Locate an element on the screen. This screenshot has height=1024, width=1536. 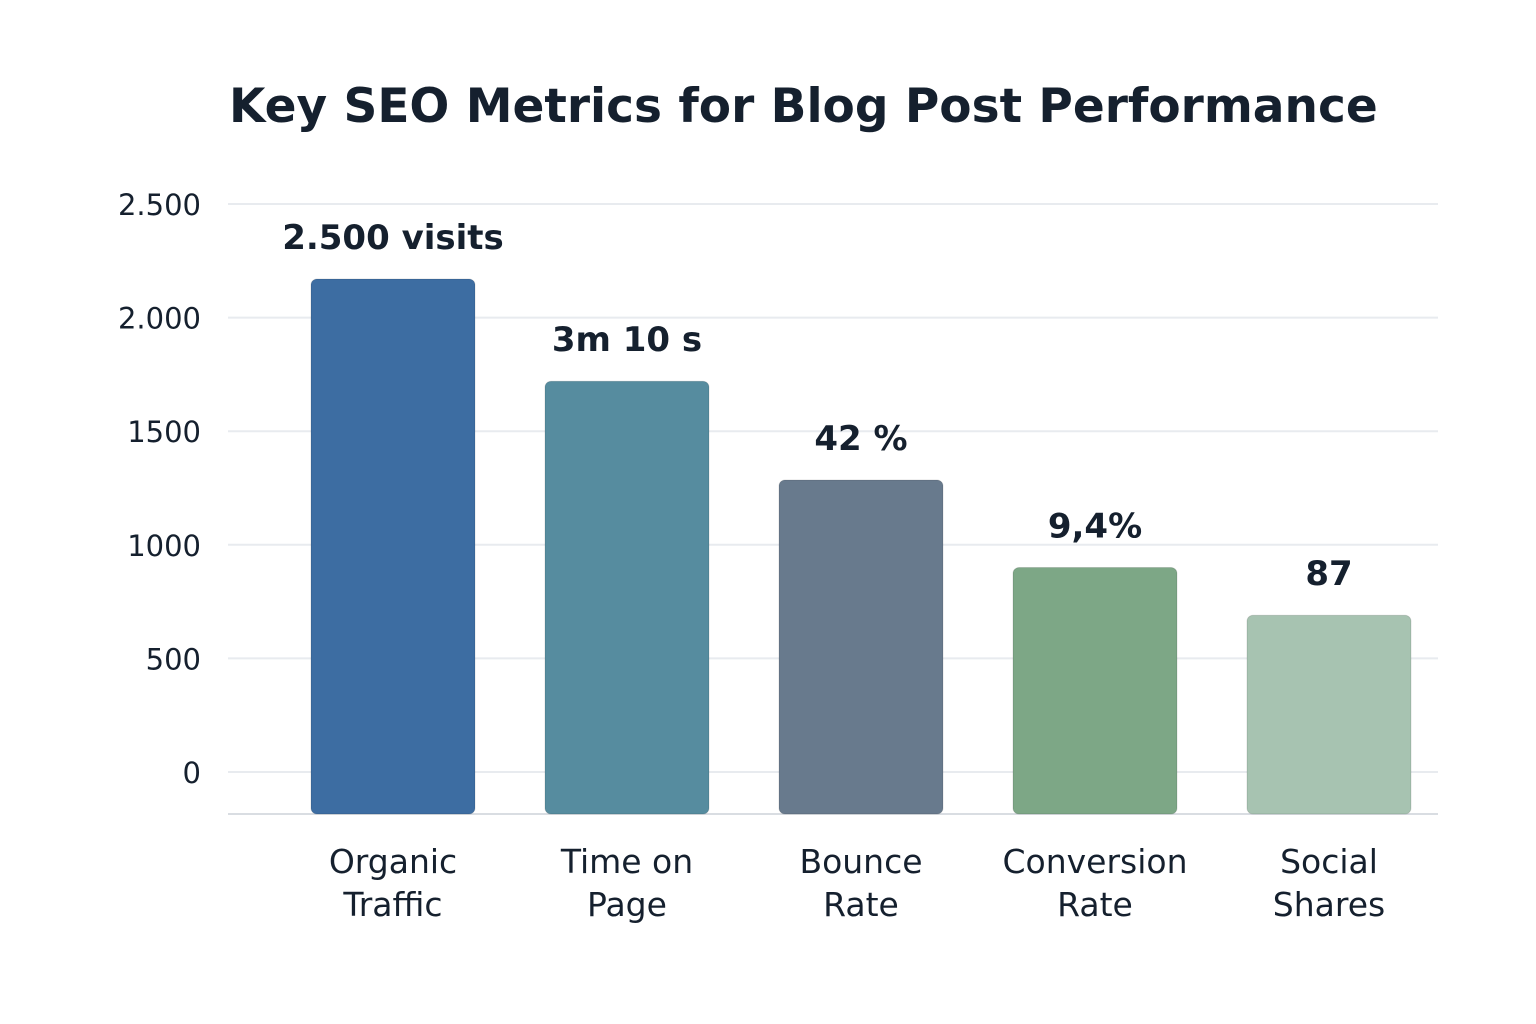
x-tick-label: Traffic is located at coordinates (392, 904).